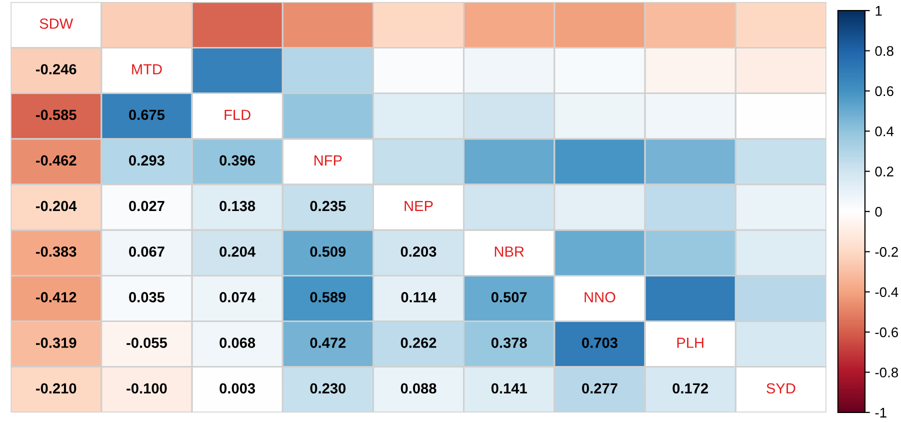  What do you see at coordinates (418, 251) in the screenshot?
I see `data-label: 0.203` at bounding box center [418, 251].